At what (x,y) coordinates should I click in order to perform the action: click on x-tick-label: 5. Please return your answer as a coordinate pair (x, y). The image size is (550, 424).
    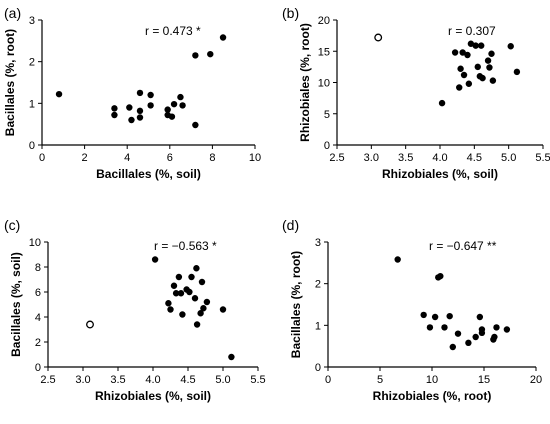
    Looking at the image, I should click on (380, 380).